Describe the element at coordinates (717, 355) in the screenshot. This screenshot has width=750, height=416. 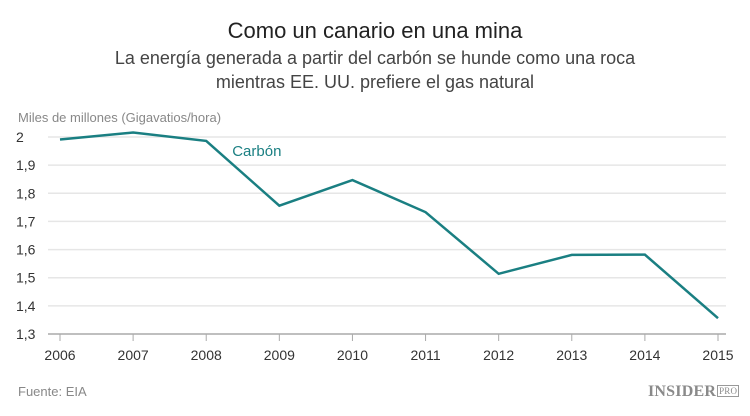
I see `x-tick-label: 2015` at that location.